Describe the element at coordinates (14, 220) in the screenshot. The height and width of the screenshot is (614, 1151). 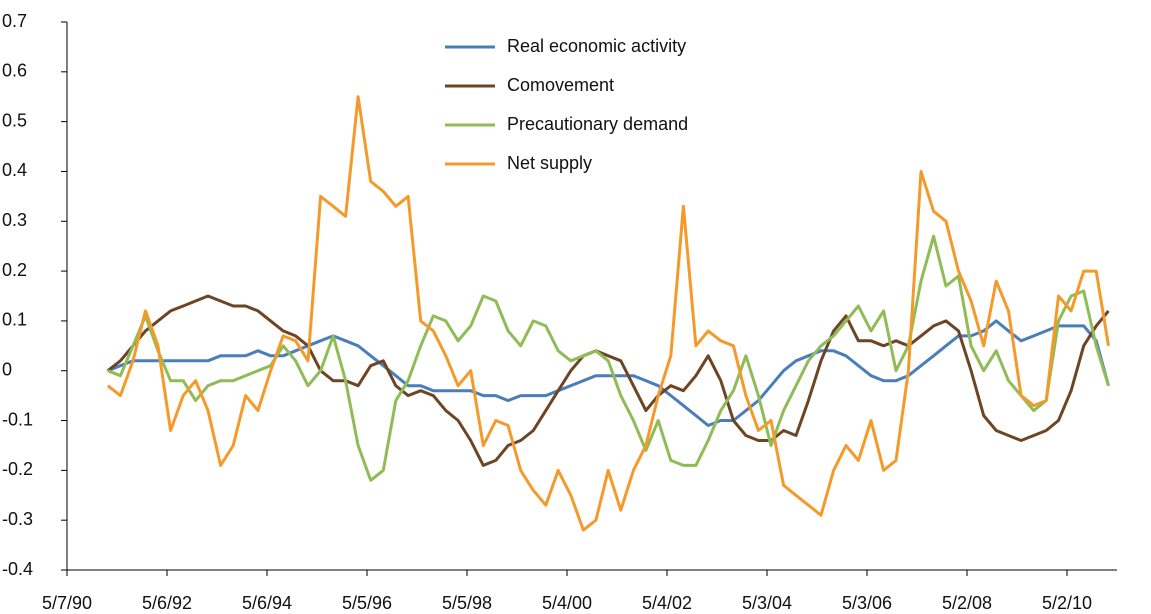
I see `y-tick-label: 0.3` at that location.